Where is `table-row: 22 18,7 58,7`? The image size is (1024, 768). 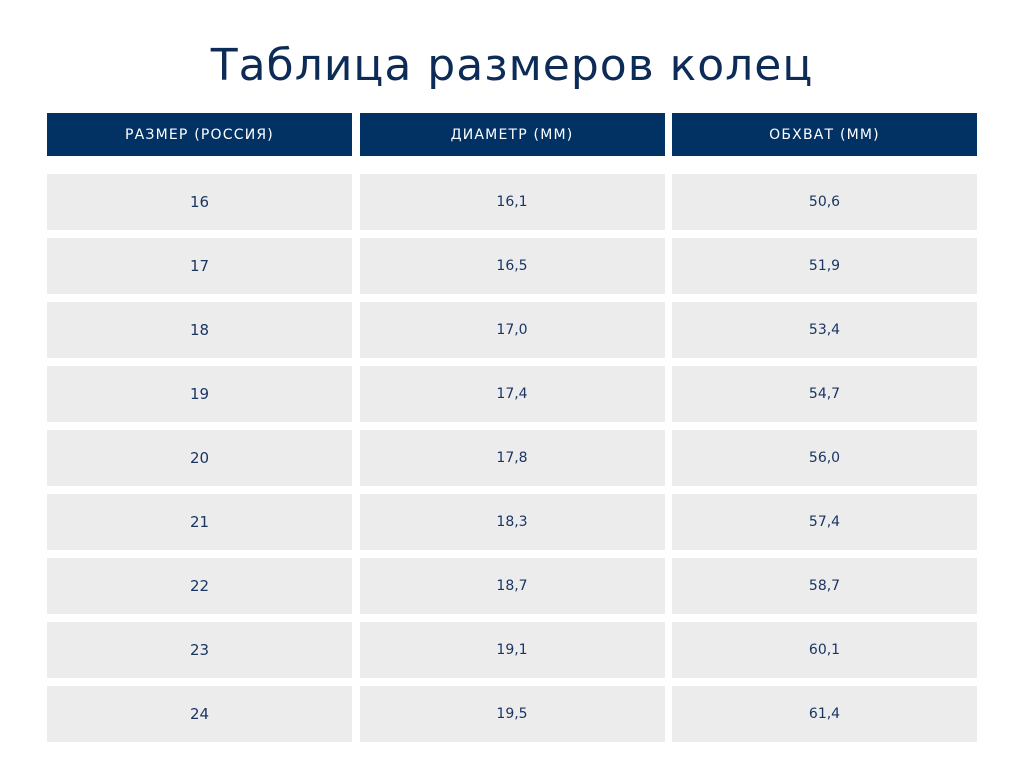
table-row: 22 18,7 58,7 is located at coordinates (512, 586).